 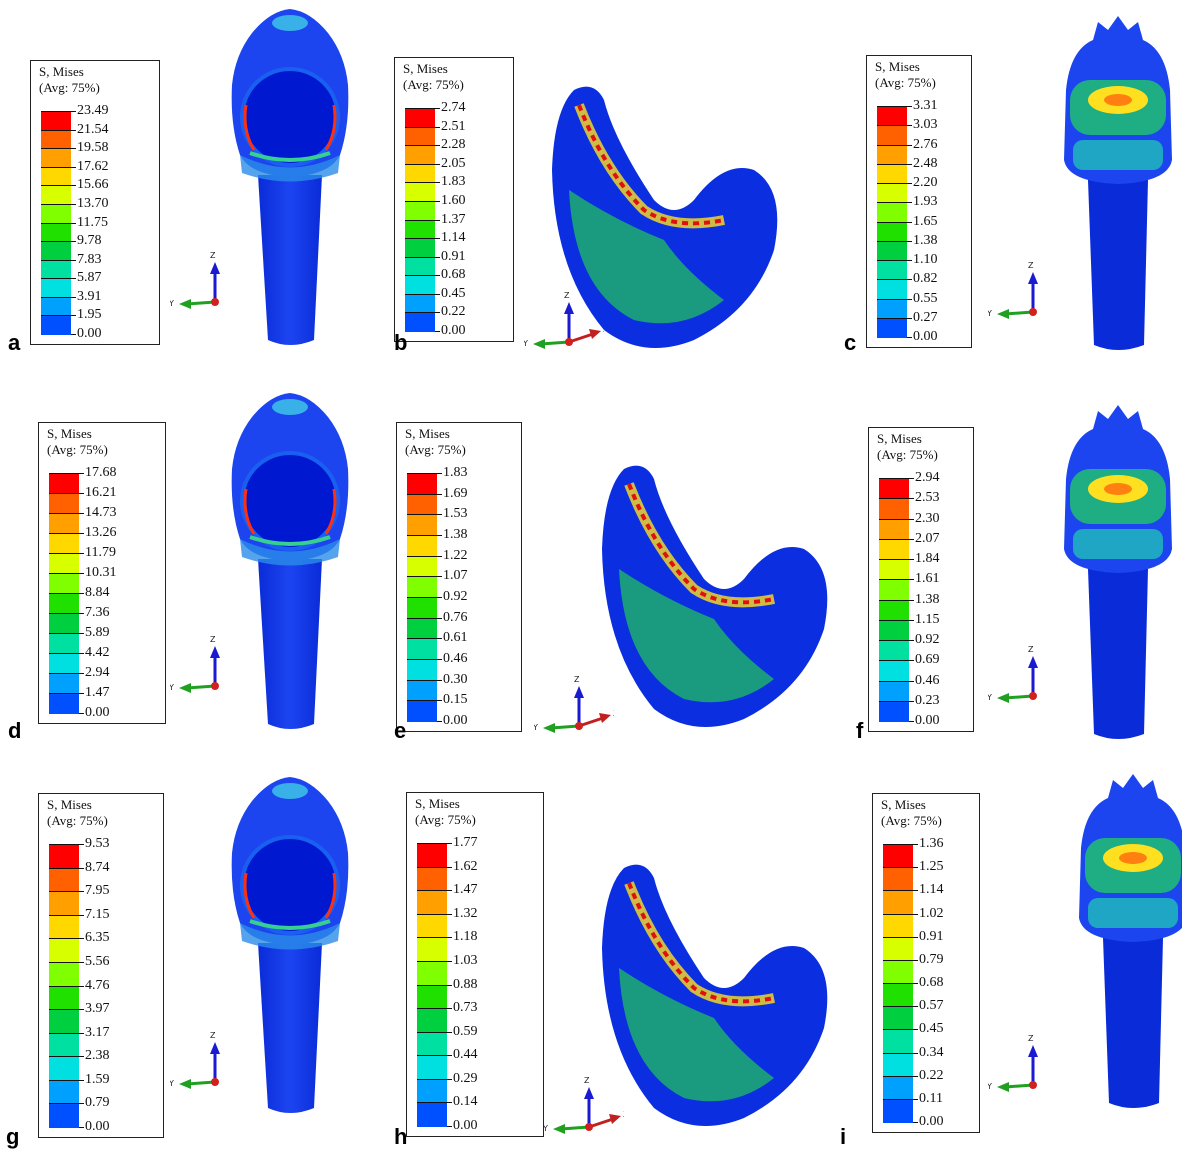 I want to click on legend-value-label: 4.42, so click(x=97, y=652).